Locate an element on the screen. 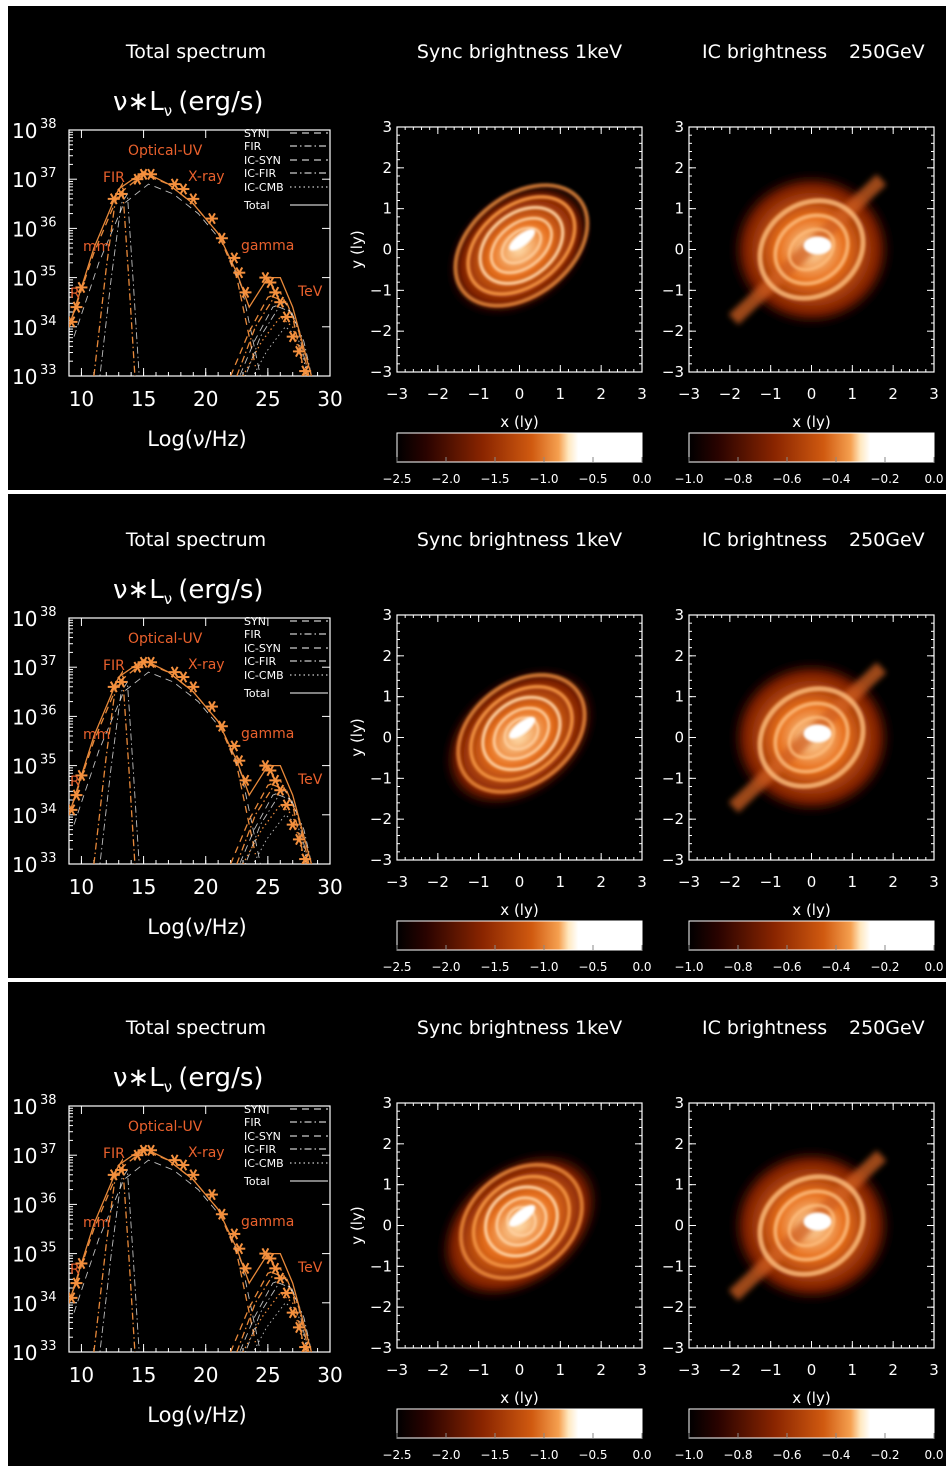 This screenshot has width=946, height=1466. series-line-ic-syn is located at coordinates (268, 821).